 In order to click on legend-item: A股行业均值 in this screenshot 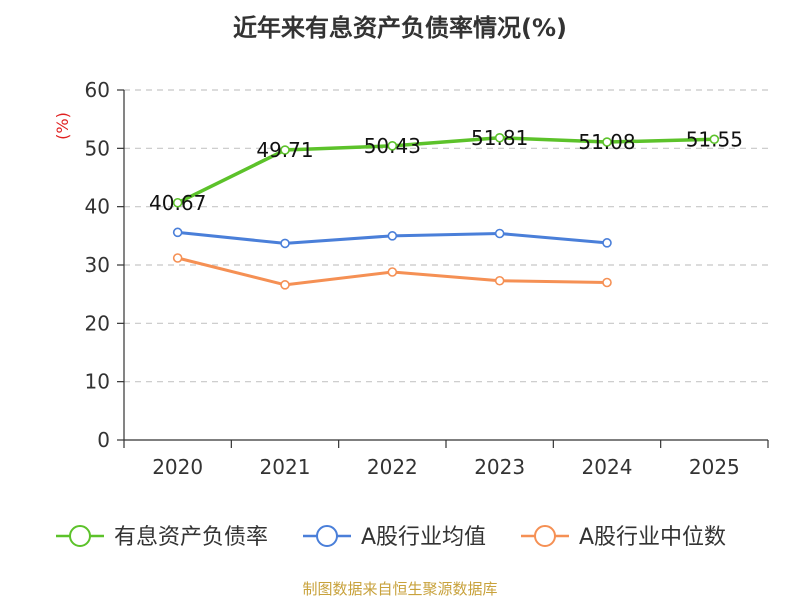, I will do `click(394, 537)`.